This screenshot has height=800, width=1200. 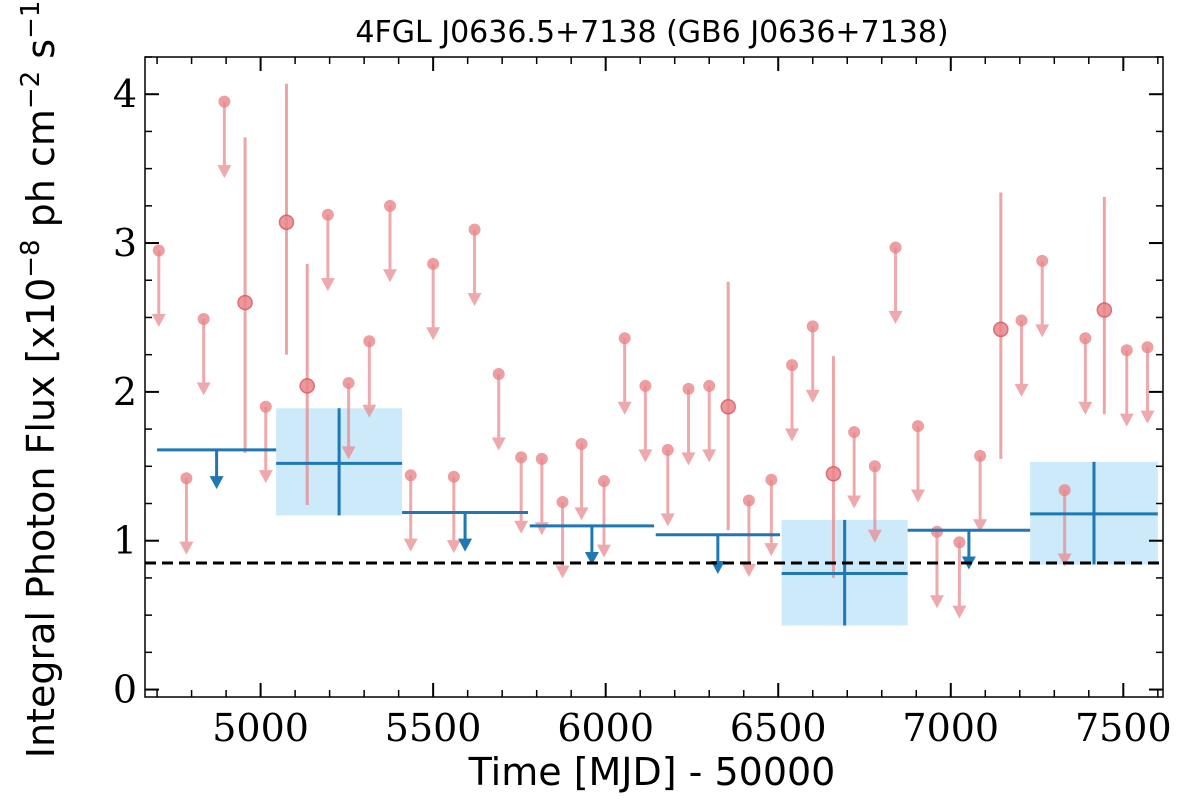 I want to click on x-tick-label: 7000, so click(x=950, y=728).